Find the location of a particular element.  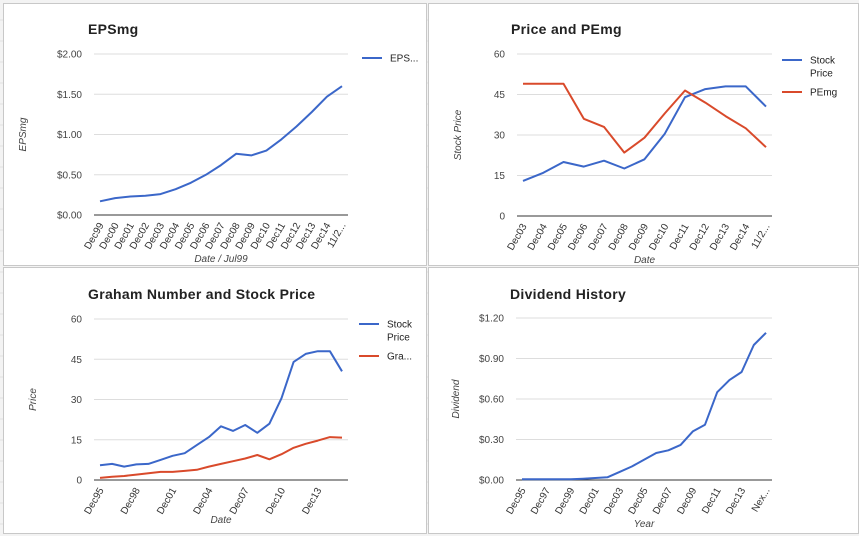

y-tick-label: $0.60 is located at coordinates (491, 400).